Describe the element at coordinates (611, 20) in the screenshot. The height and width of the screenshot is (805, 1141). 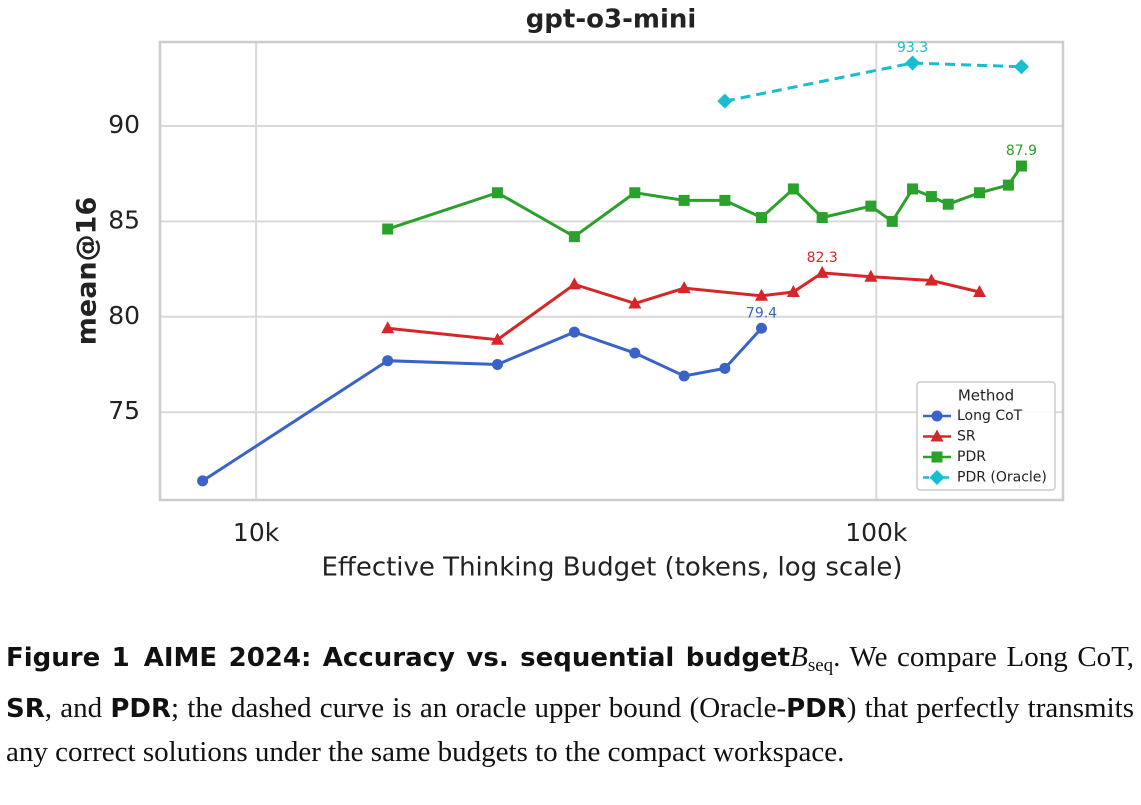
I see `chart-title: gpt-o3-mini` at that location.